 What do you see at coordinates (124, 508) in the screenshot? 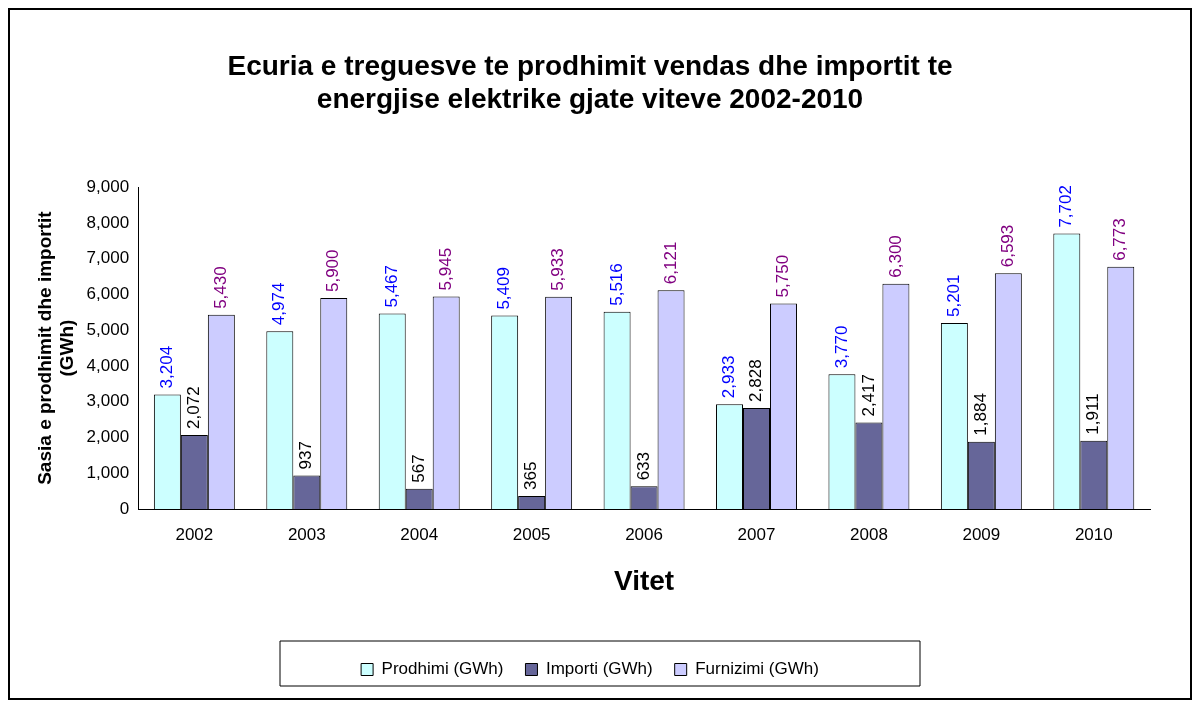
I see `y-tick-label: 0` at bounding box center [124, 508].